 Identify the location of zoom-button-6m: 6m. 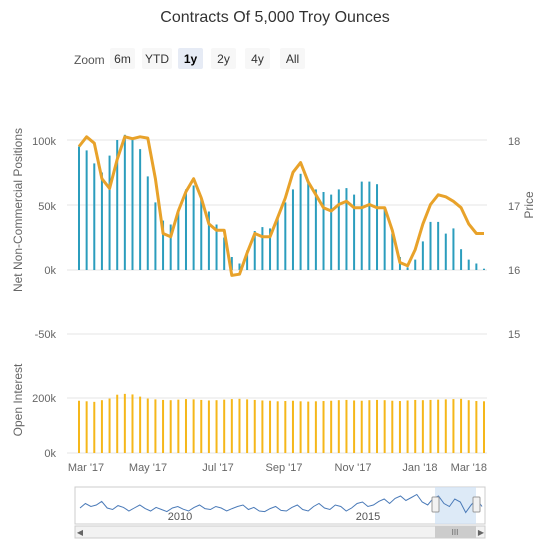
(122, 58).